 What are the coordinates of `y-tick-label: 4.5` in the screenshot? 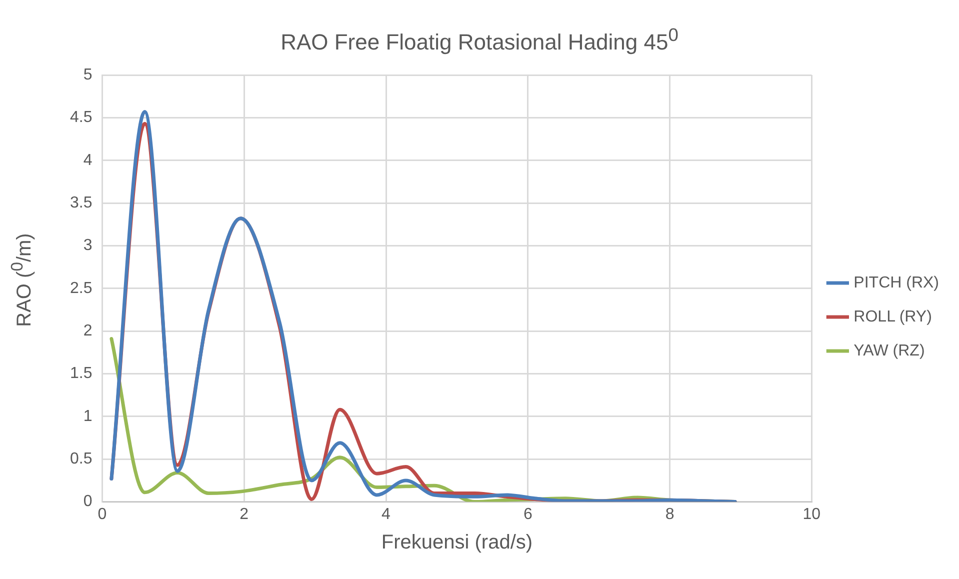 It's located at (81, 117).